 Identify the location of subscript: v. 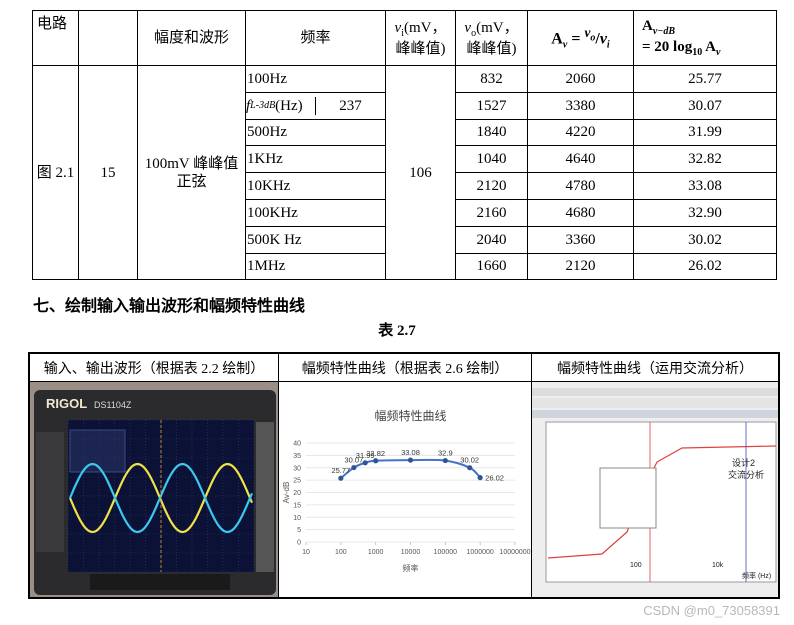
(565, 45).